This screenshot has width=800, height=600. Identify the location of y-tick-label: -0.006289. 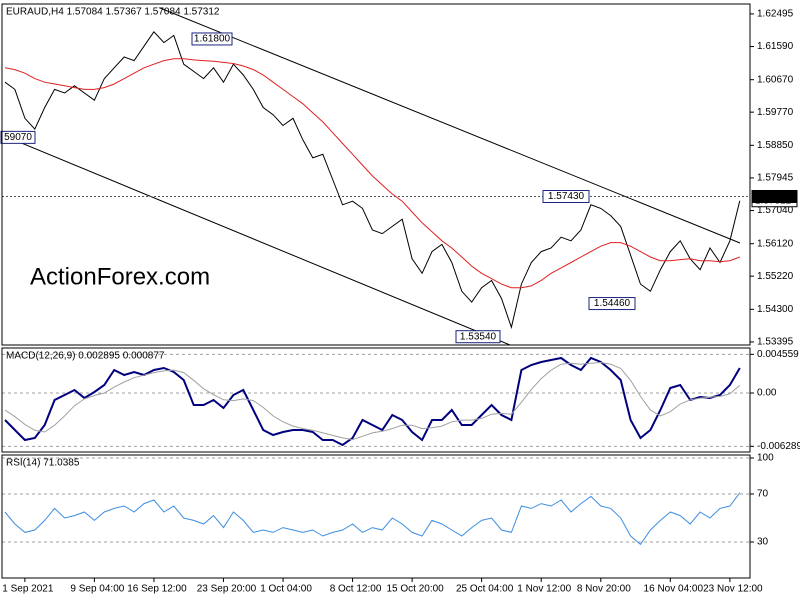
(778, 446).